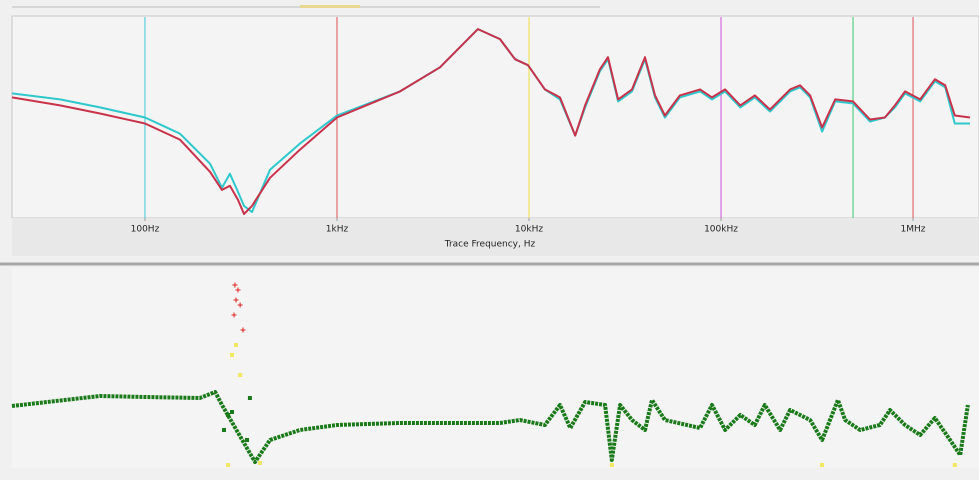  Describe the element at coordinates (495, 237) in the screenshot. I see `x-axis-strip` at that location.